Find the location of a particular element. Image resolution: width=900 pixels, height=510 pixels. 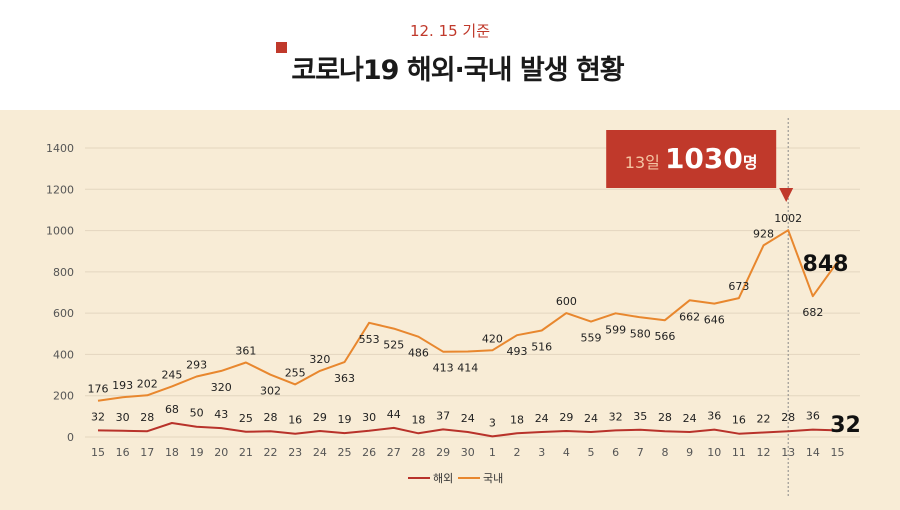

domestic-data-label: 293 is located at coordinates (196, 365).